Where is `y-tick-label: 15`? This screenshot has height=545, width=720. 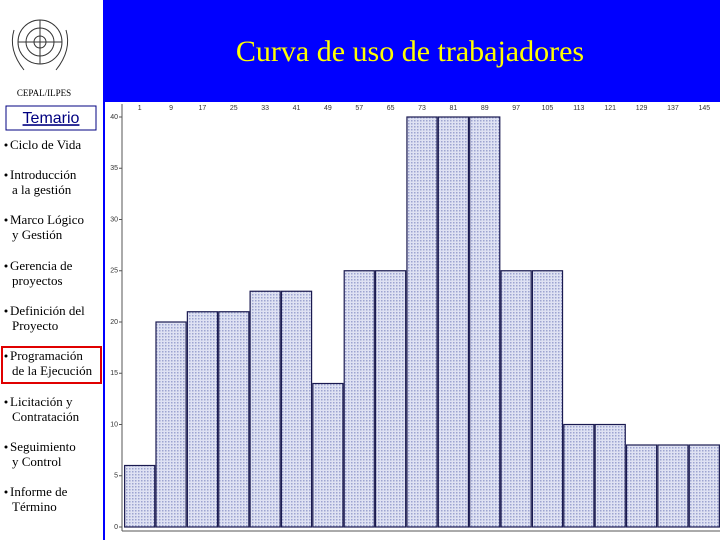 y-tick-label: 15 is located at coordinates (114, 373).